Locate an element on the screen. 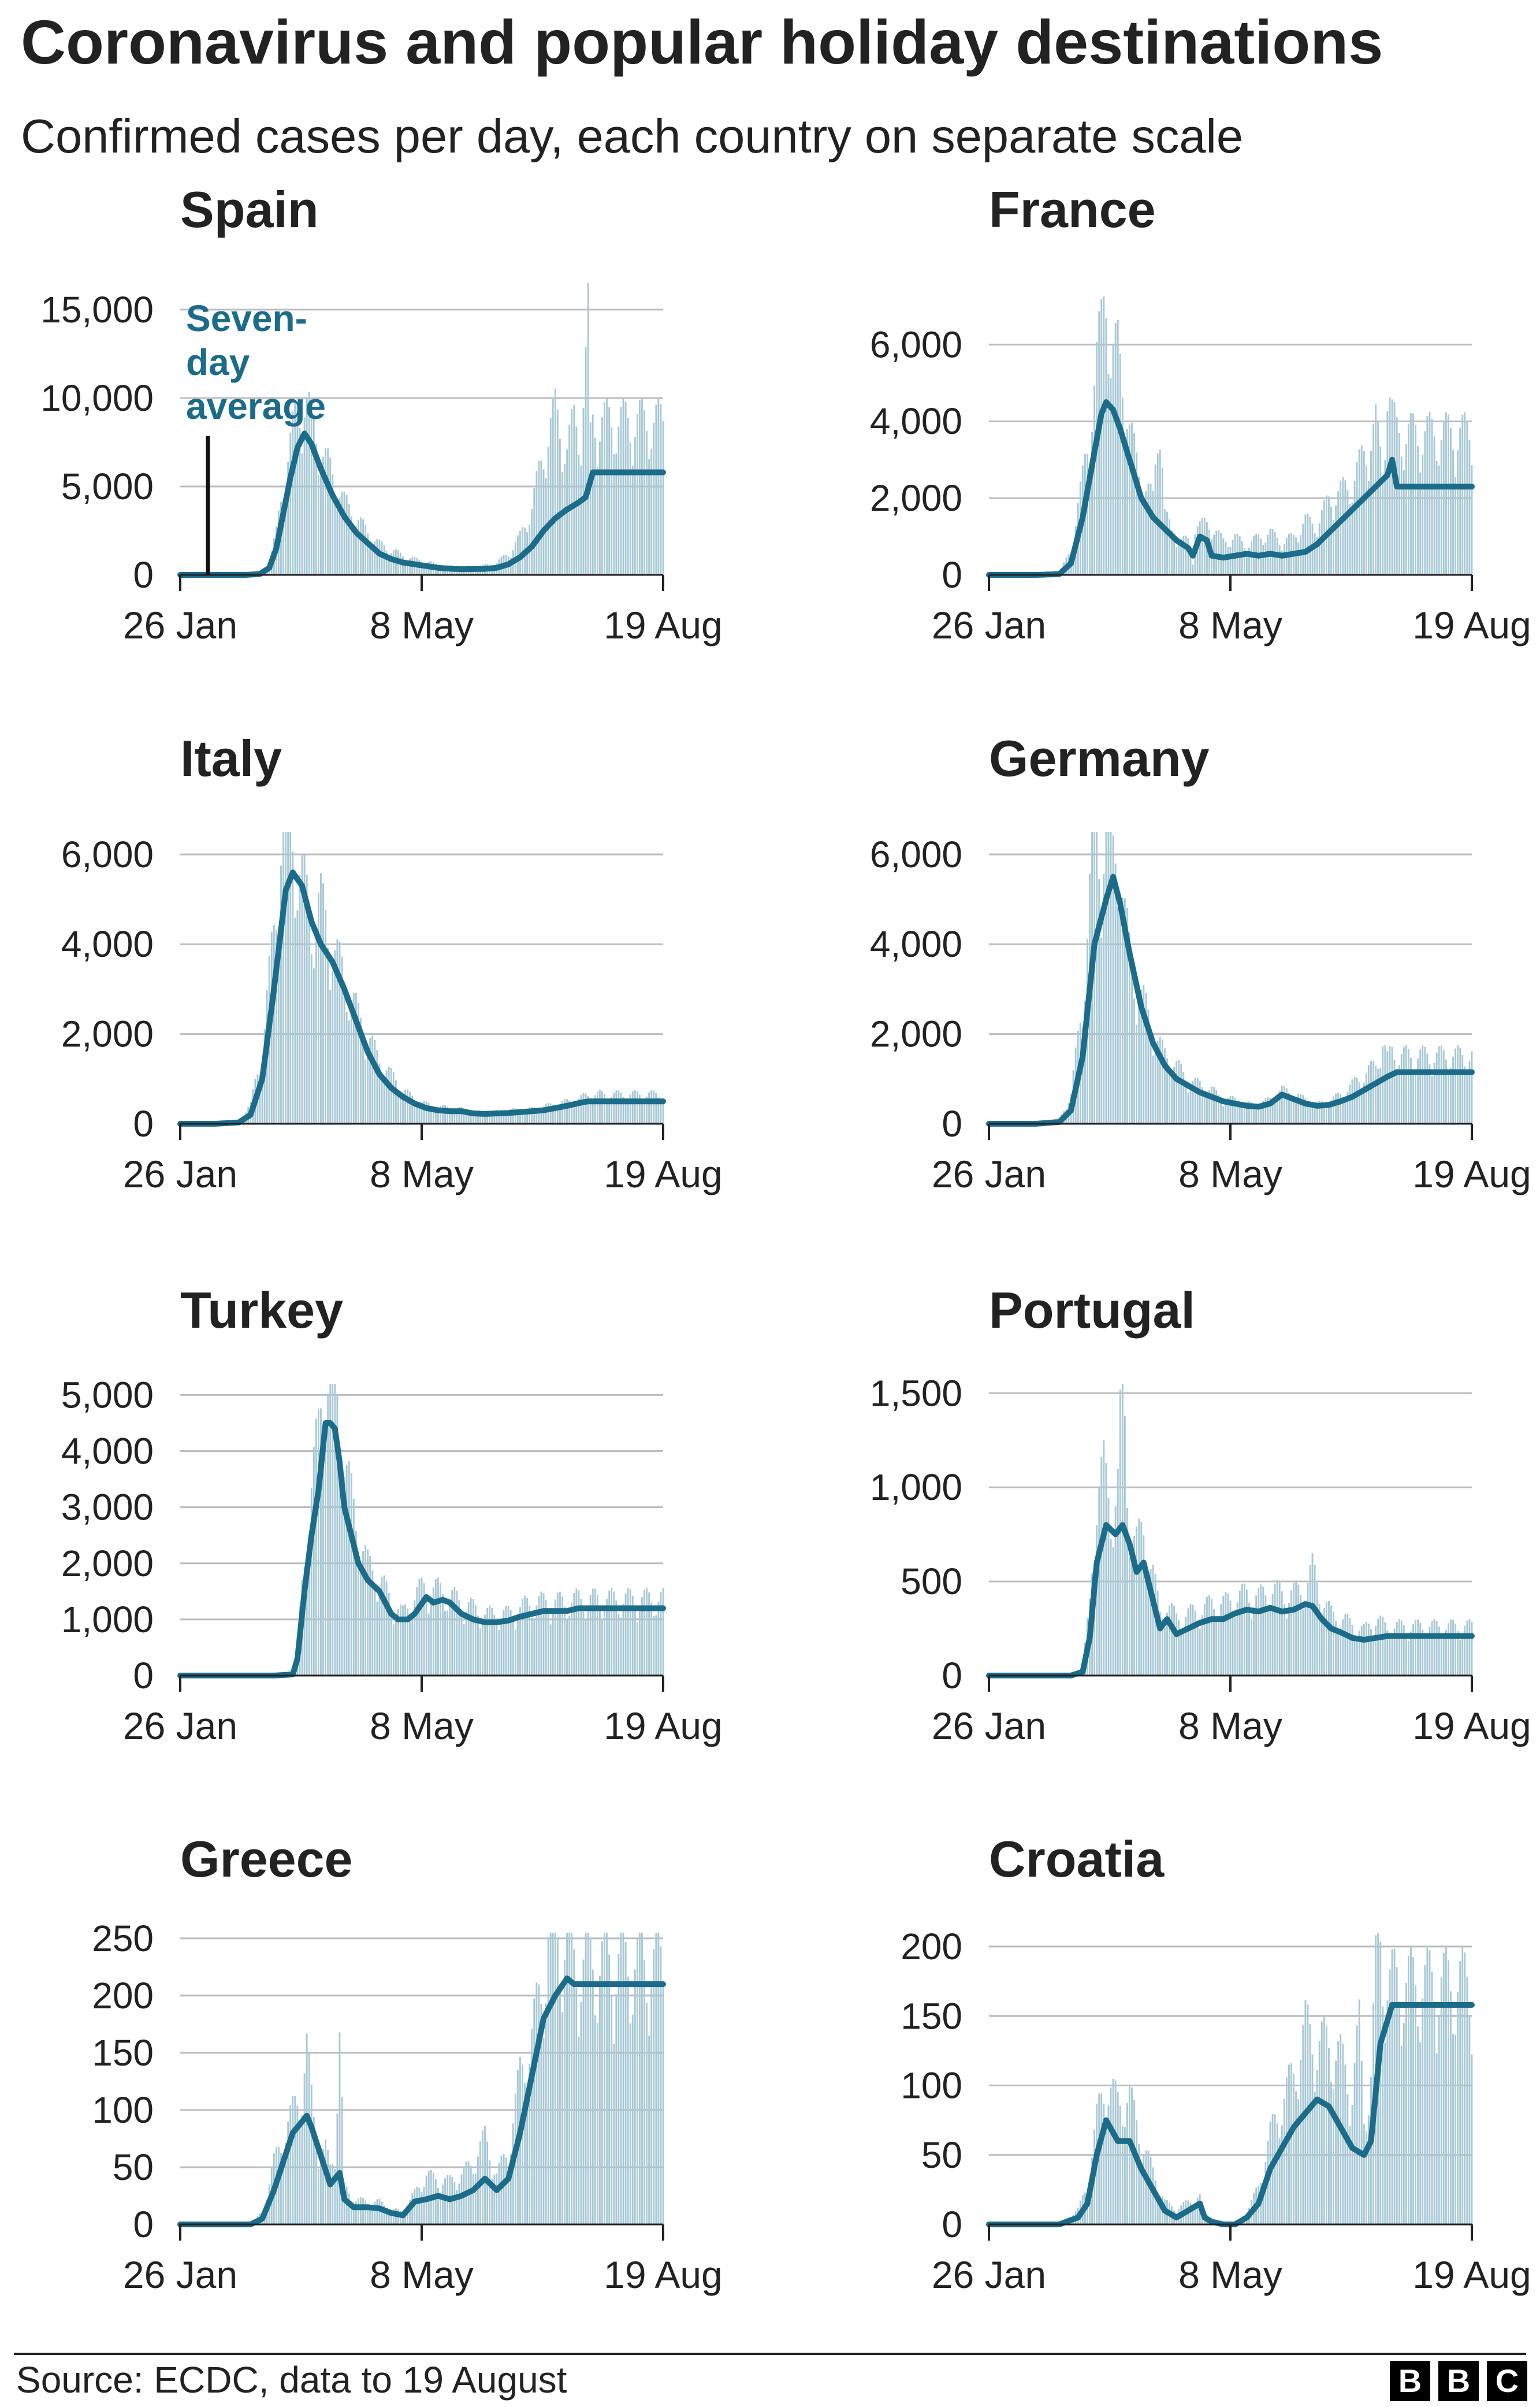 This screenshot has height=2407, width=1540. panel-title: Croatia is located at coordinates (1077, 1859).